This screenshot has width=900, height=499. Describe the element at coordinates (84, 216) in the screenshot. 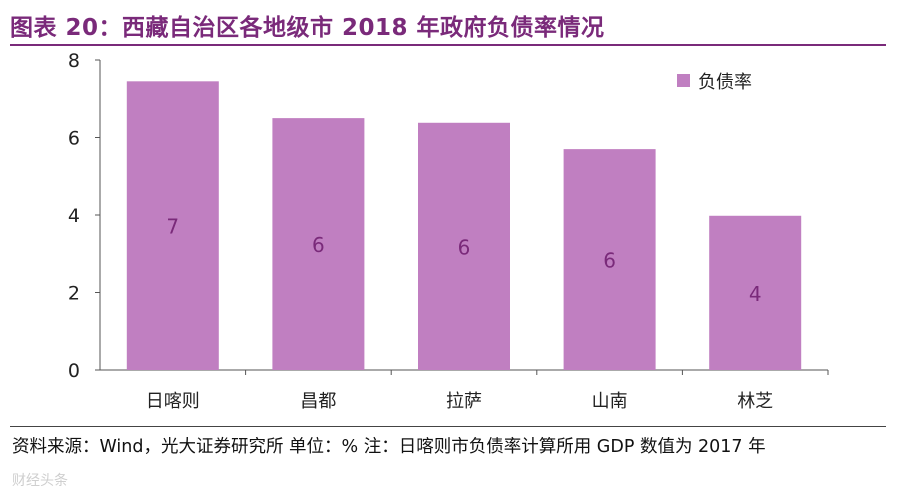

I see `y-axis-ticks: 0 2 4 6 8` at that location.